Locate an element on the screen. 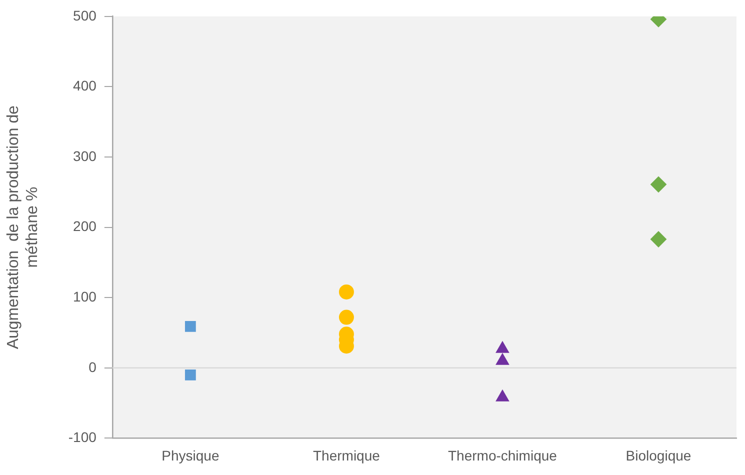 This screenshot has height=475, width=745. y-tick-label: 100 is located at coordinates (85, 296).